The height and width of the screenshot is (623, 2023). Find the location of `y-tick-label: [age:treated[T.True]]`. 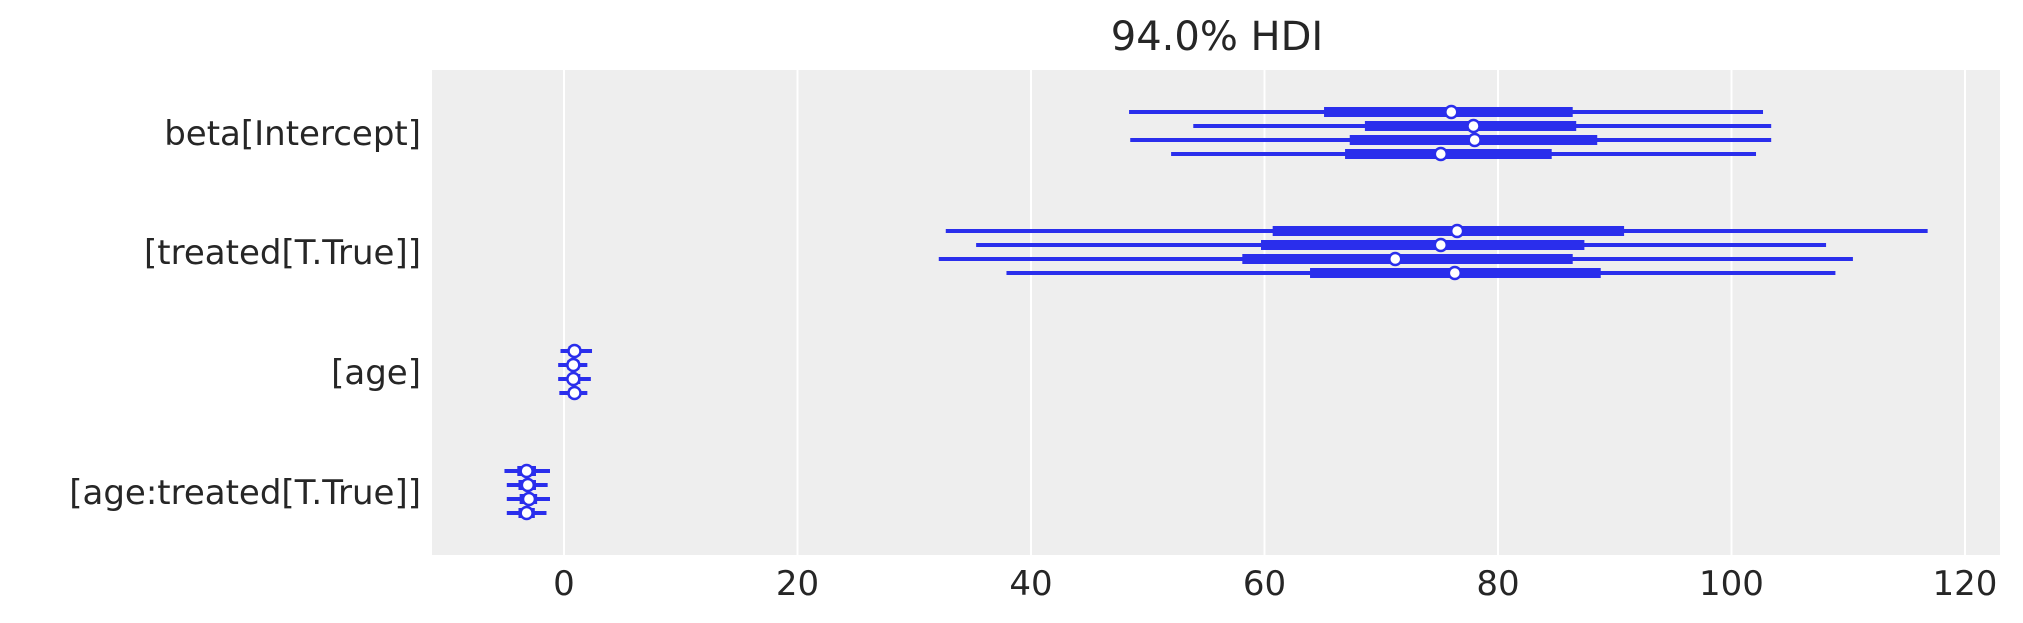

y-tick-label: [age:treated[T.True]] is located at coordinates (245, 493).